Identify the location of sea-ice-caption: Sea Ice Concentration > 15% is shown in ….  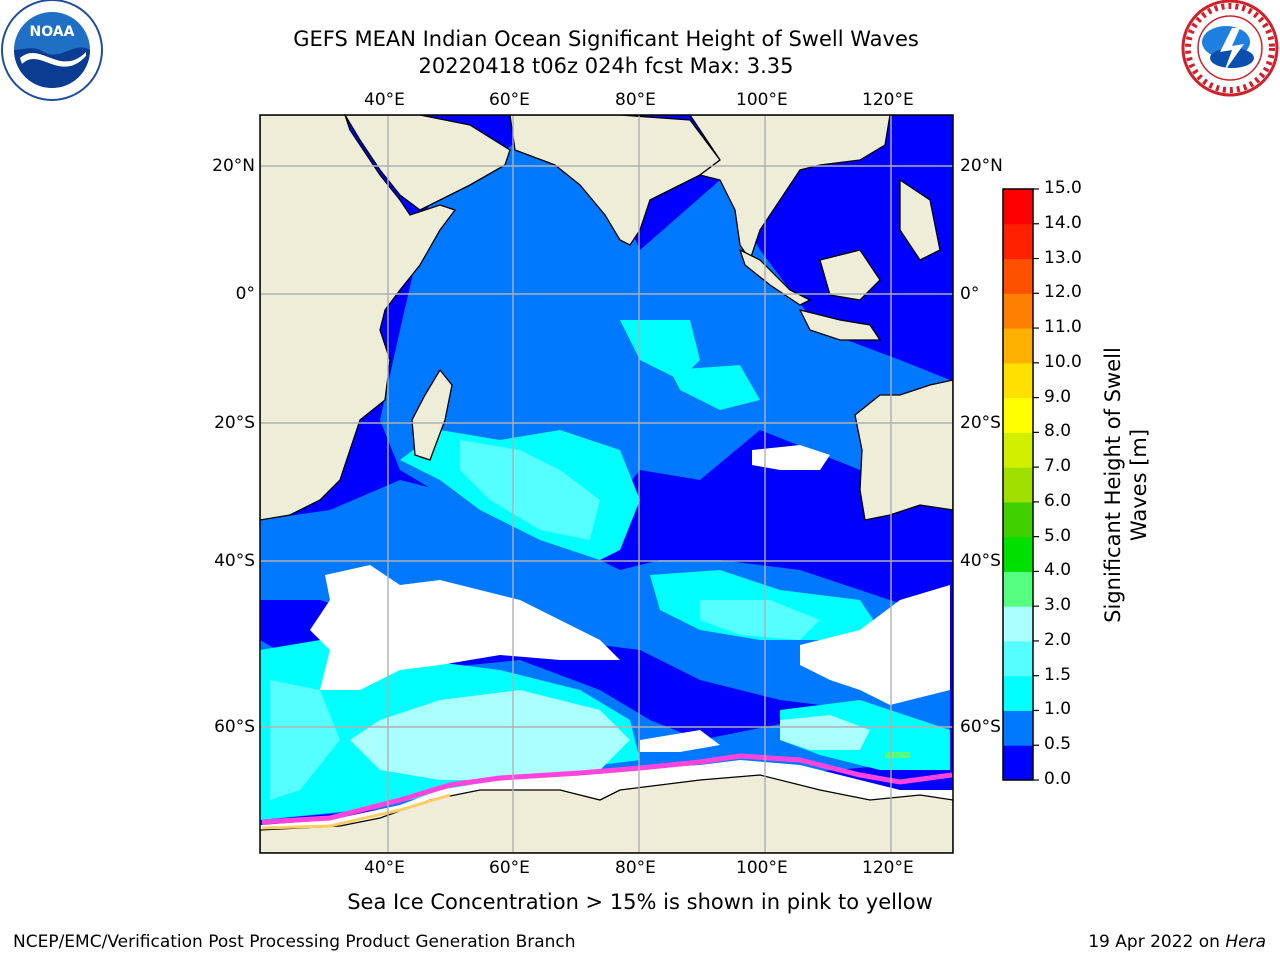
(640, 902).